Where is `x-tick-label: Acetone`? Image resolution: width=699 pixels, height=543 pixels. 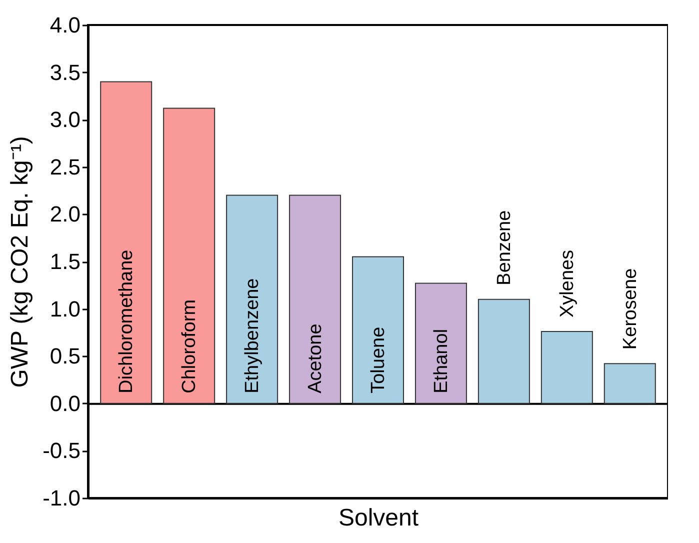
x-tick-label: Acetone is located at coordinates (315, 359).